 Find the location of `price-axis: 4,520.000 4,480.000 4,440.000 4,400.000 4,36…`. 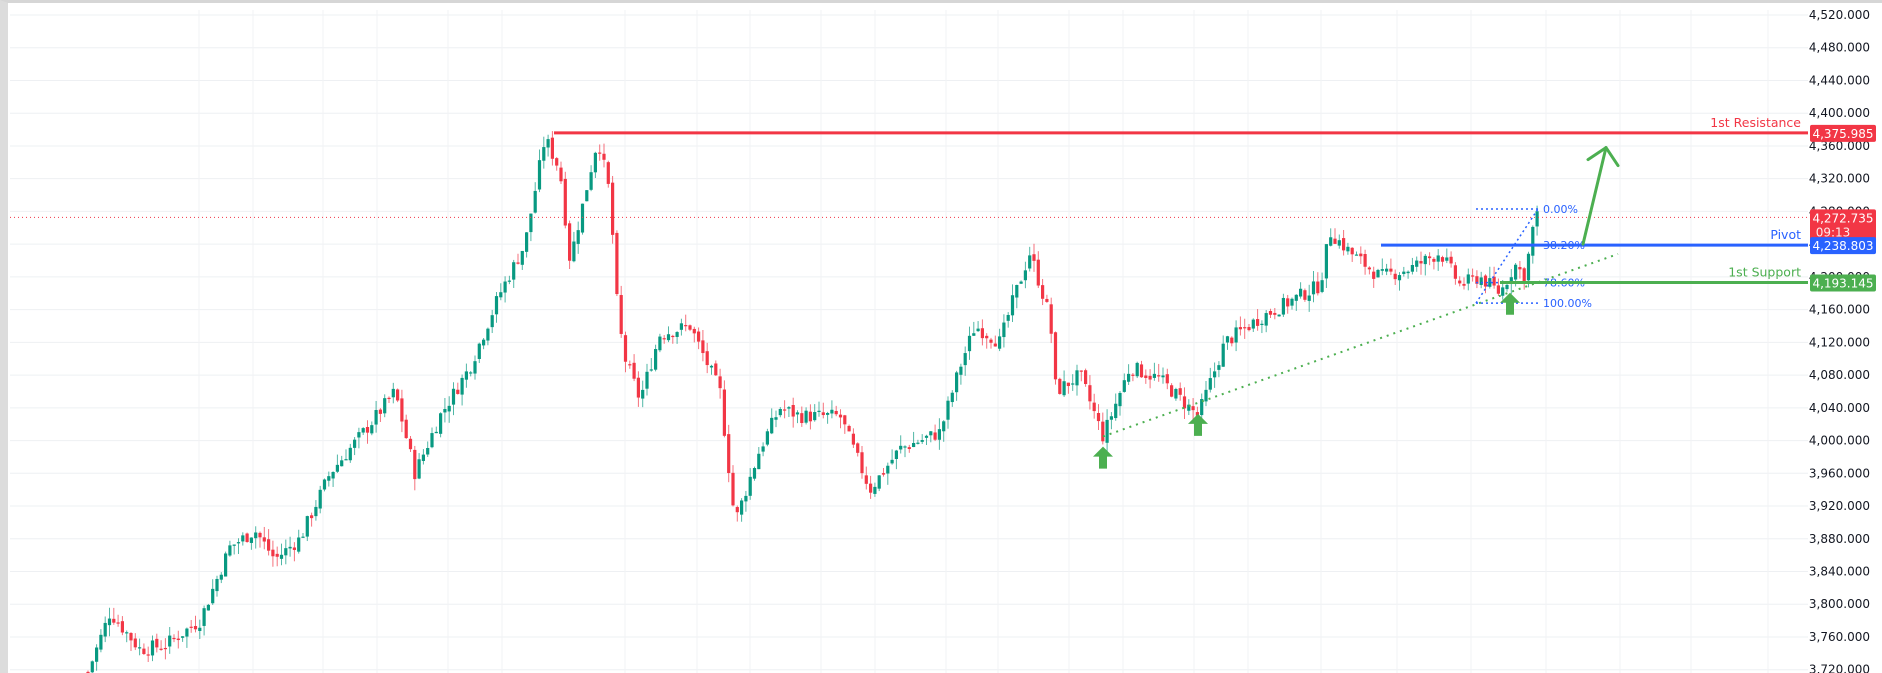

price-axis: 4,520.000 4,480.000 4,440.000 4,400.000 4,36… is located at coordinates (1842, 340).